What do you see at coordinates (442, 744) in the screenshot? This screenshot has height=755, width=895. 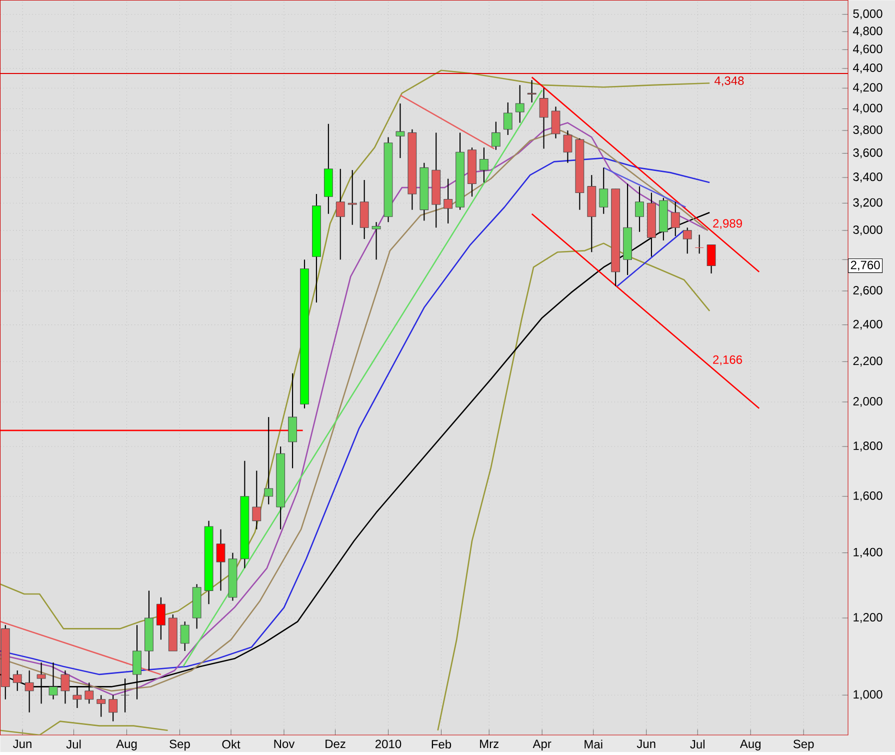 I see `x-tick-label: Feb` at bounding box center [442, 744].